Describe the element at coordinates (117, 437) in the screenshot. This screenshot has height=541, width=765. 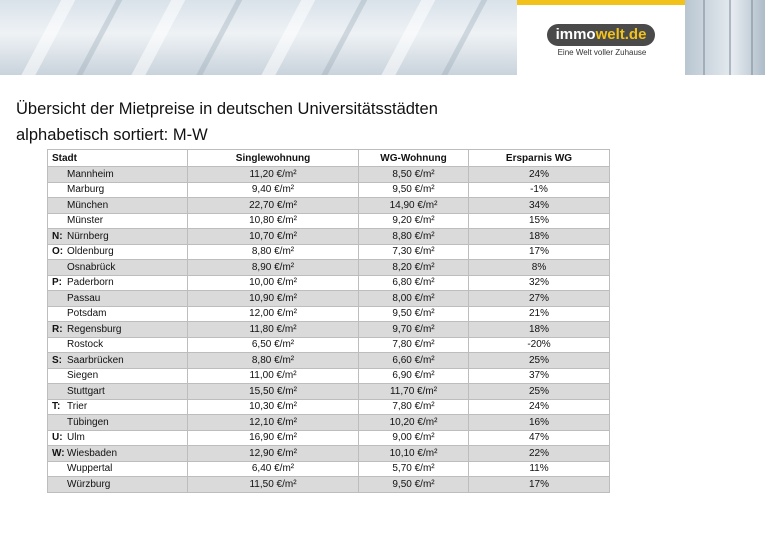
I see `city-cell: U: Ulm` at that location.